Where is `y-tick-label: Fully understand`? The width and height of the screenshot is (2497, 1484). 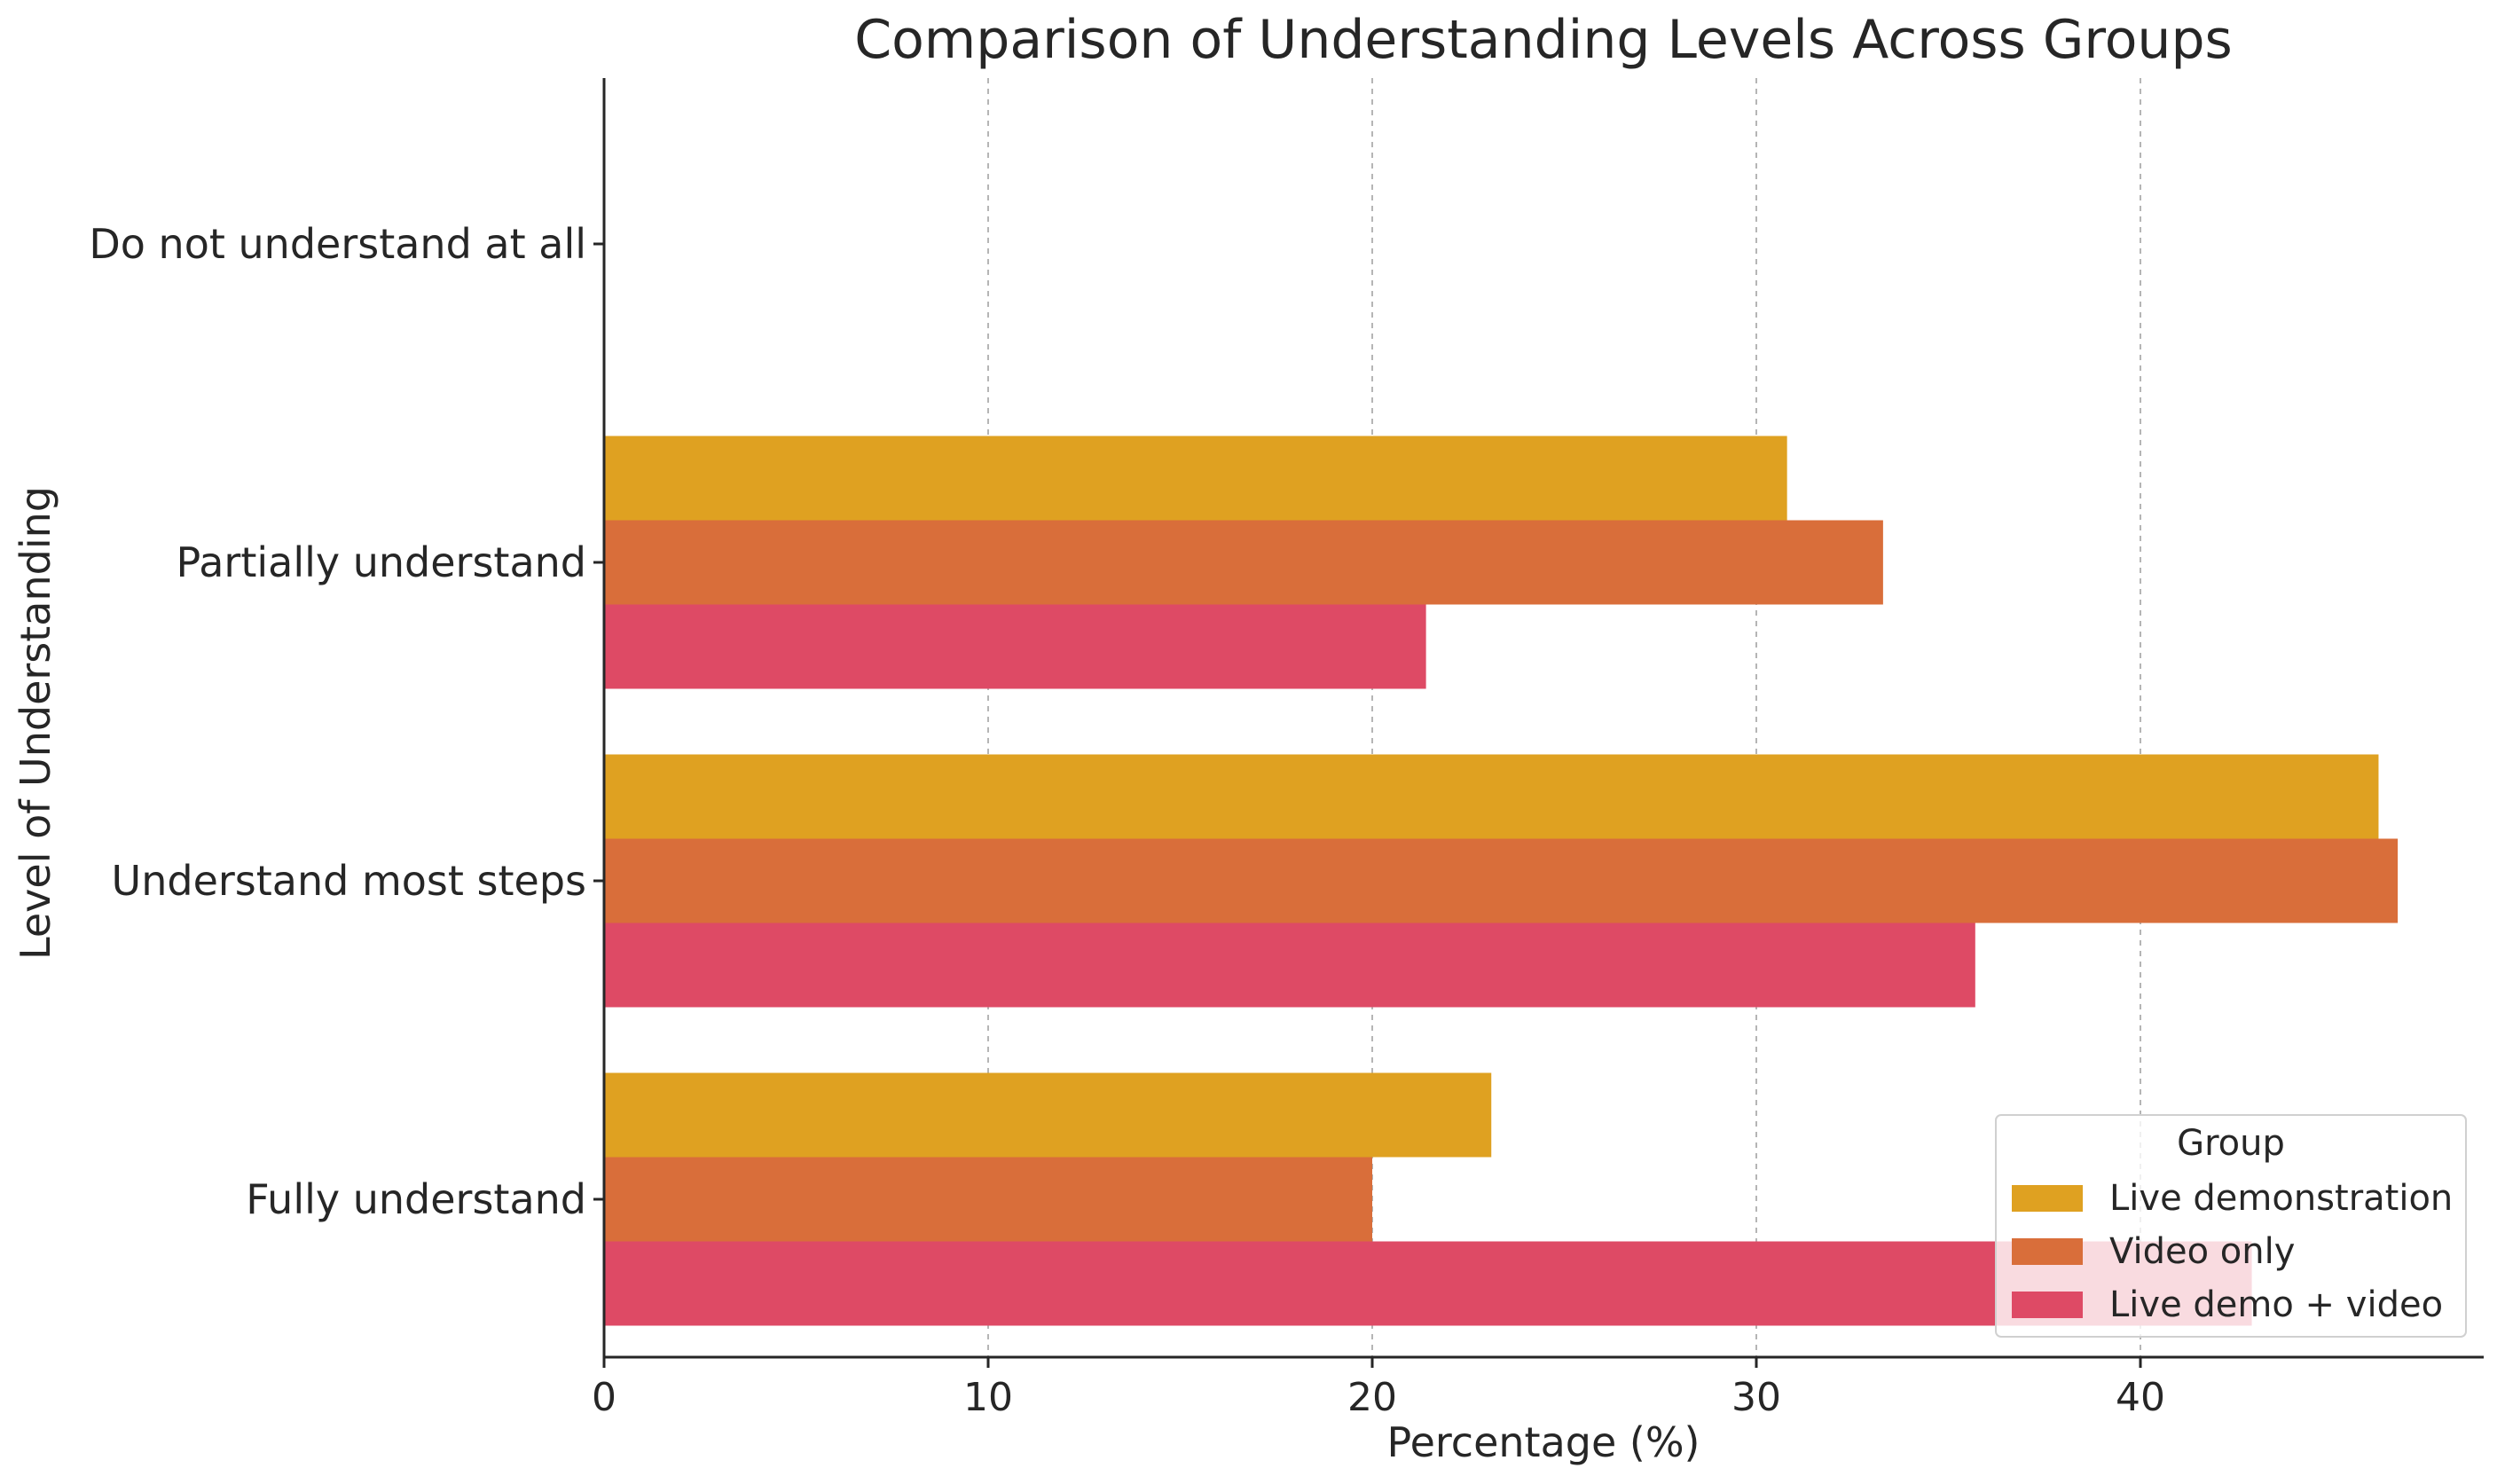 y-tick-label: Fully understand is located at coordinates (416, 1199).